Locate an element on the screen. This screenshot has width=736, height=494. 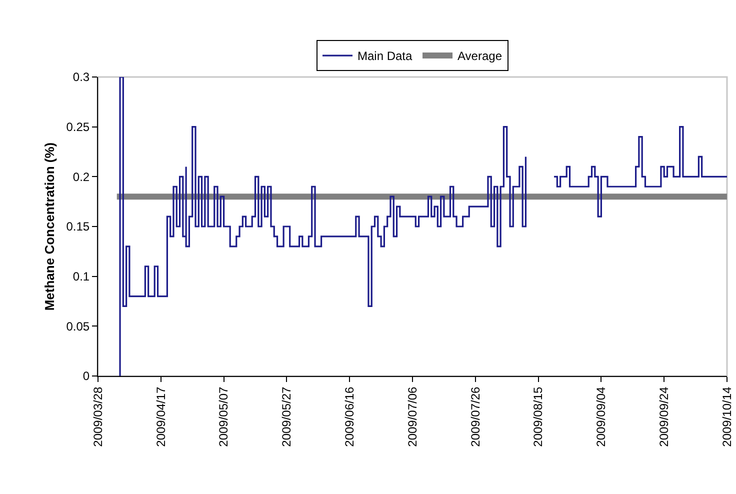
y-tick-label: 0.25 is located at coordinates (78, 127).